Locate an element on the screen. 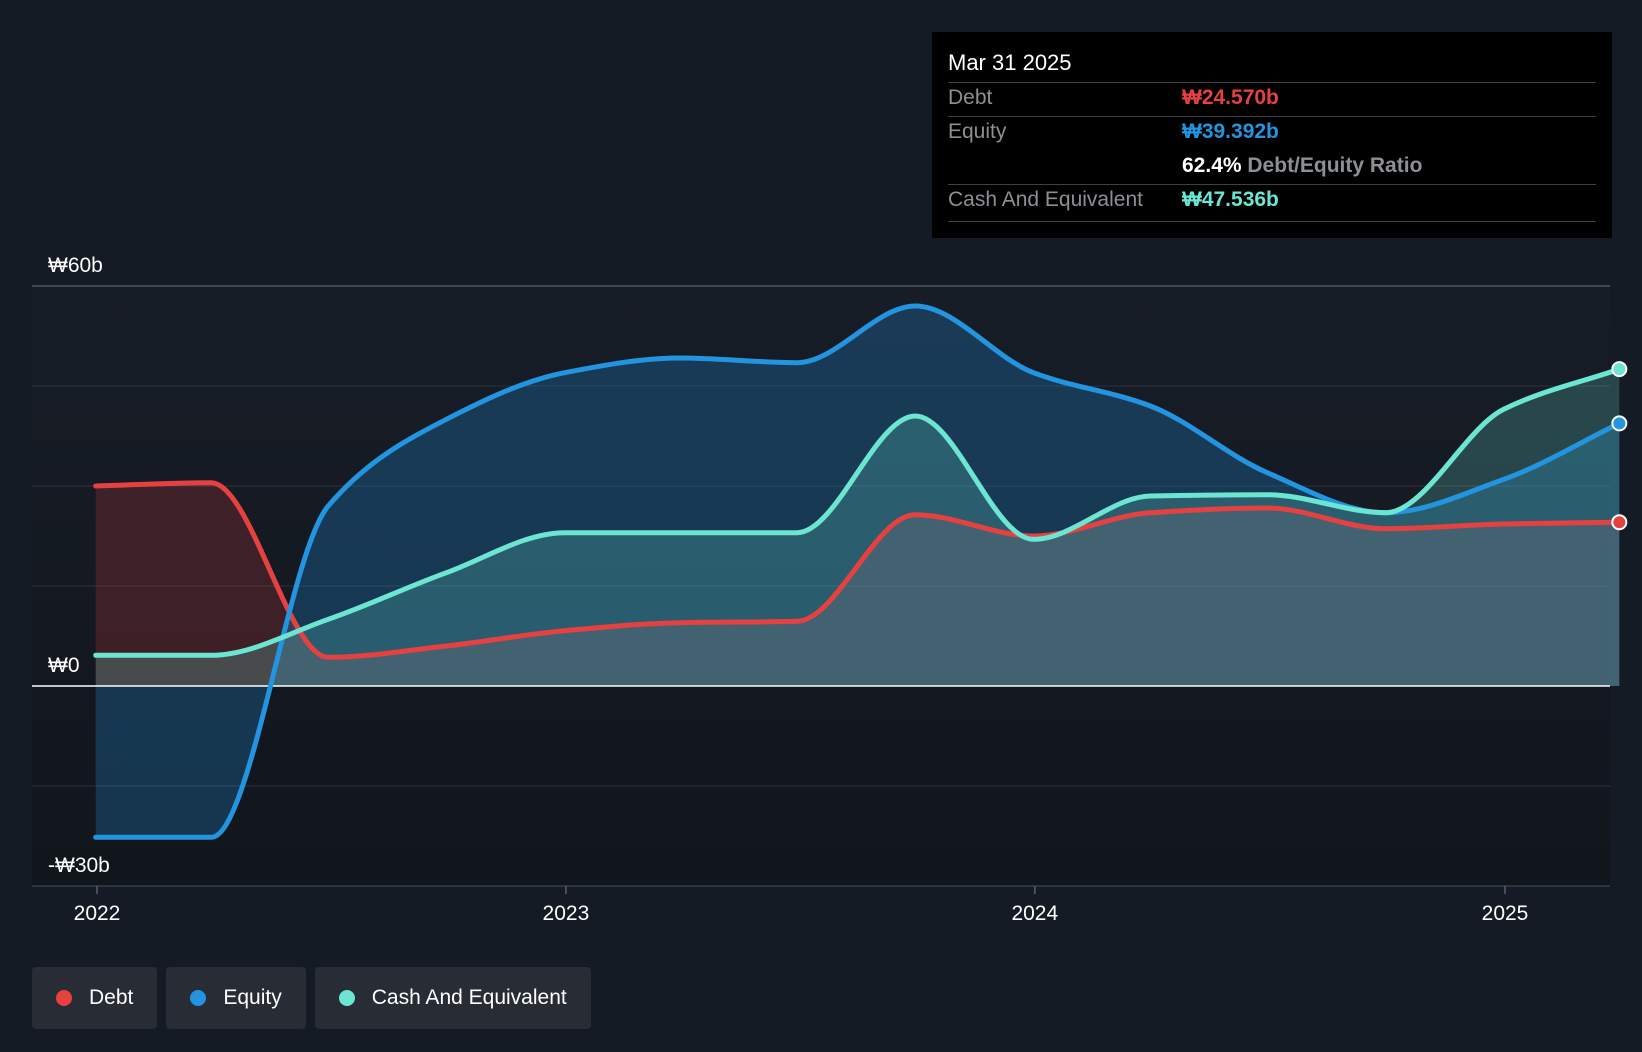  x-tick-label: 2025 is located at coordinates (1505, 913).